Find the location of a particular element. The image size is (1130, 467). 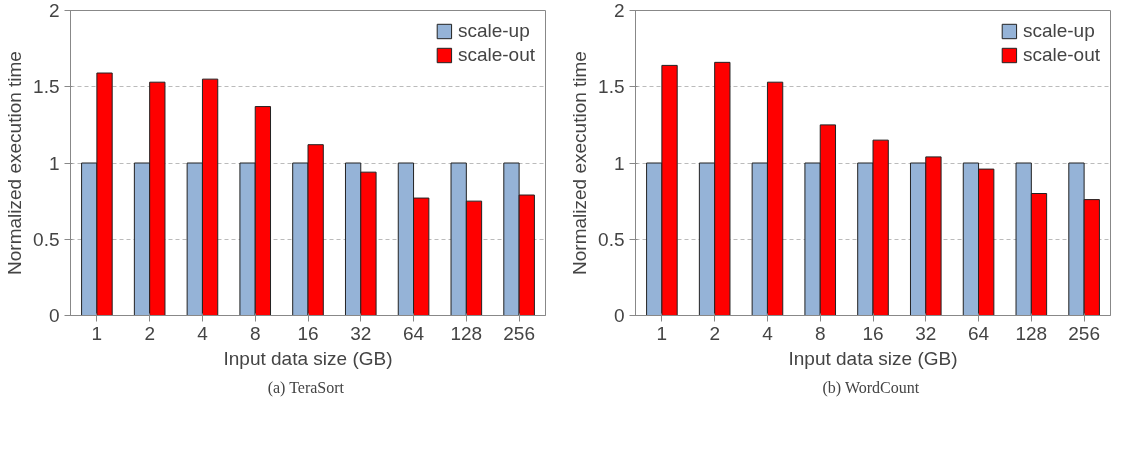

text: (a) TeraSort is located at coordinates (306, 387).